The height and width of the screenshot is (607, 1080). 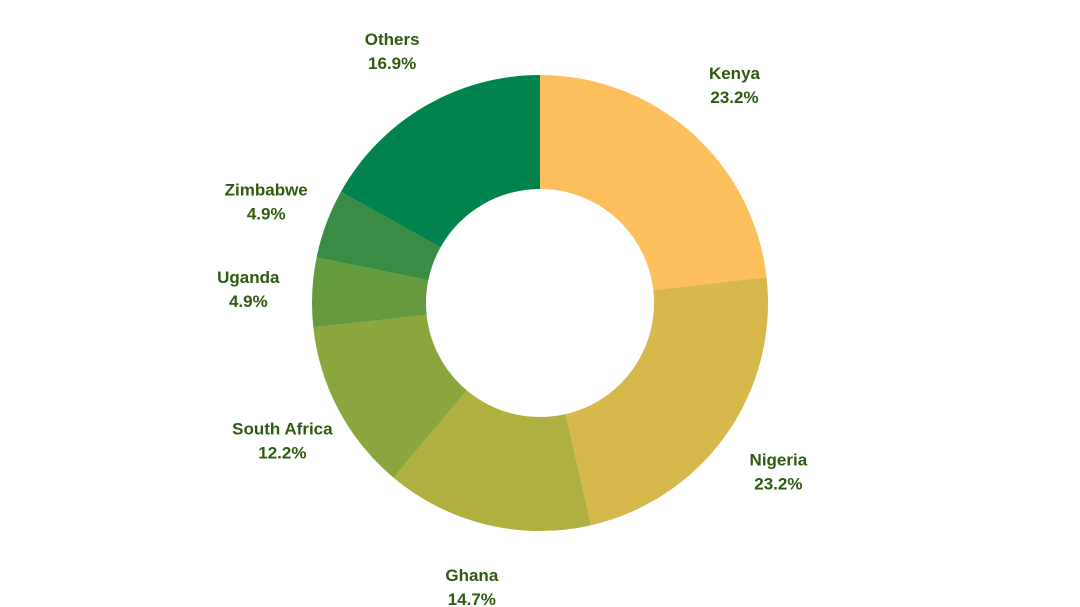 I want to click on slice-name: Ghana, so click(x=471, y=575).